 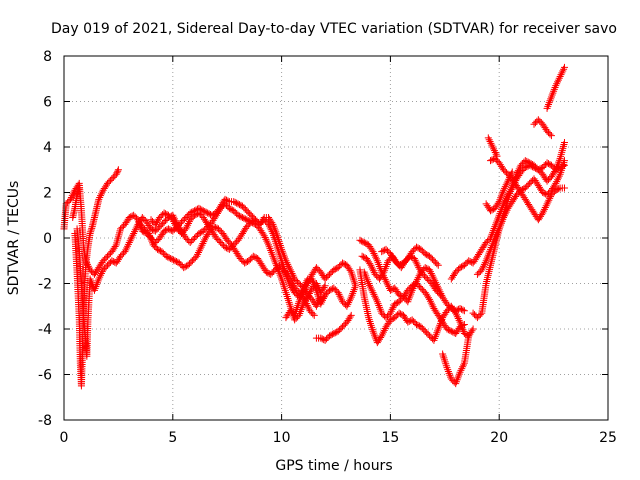 What do you see at coordinates (520, 217) in the screenshot?
I see `series-s16` at bounding box center [520, 217].